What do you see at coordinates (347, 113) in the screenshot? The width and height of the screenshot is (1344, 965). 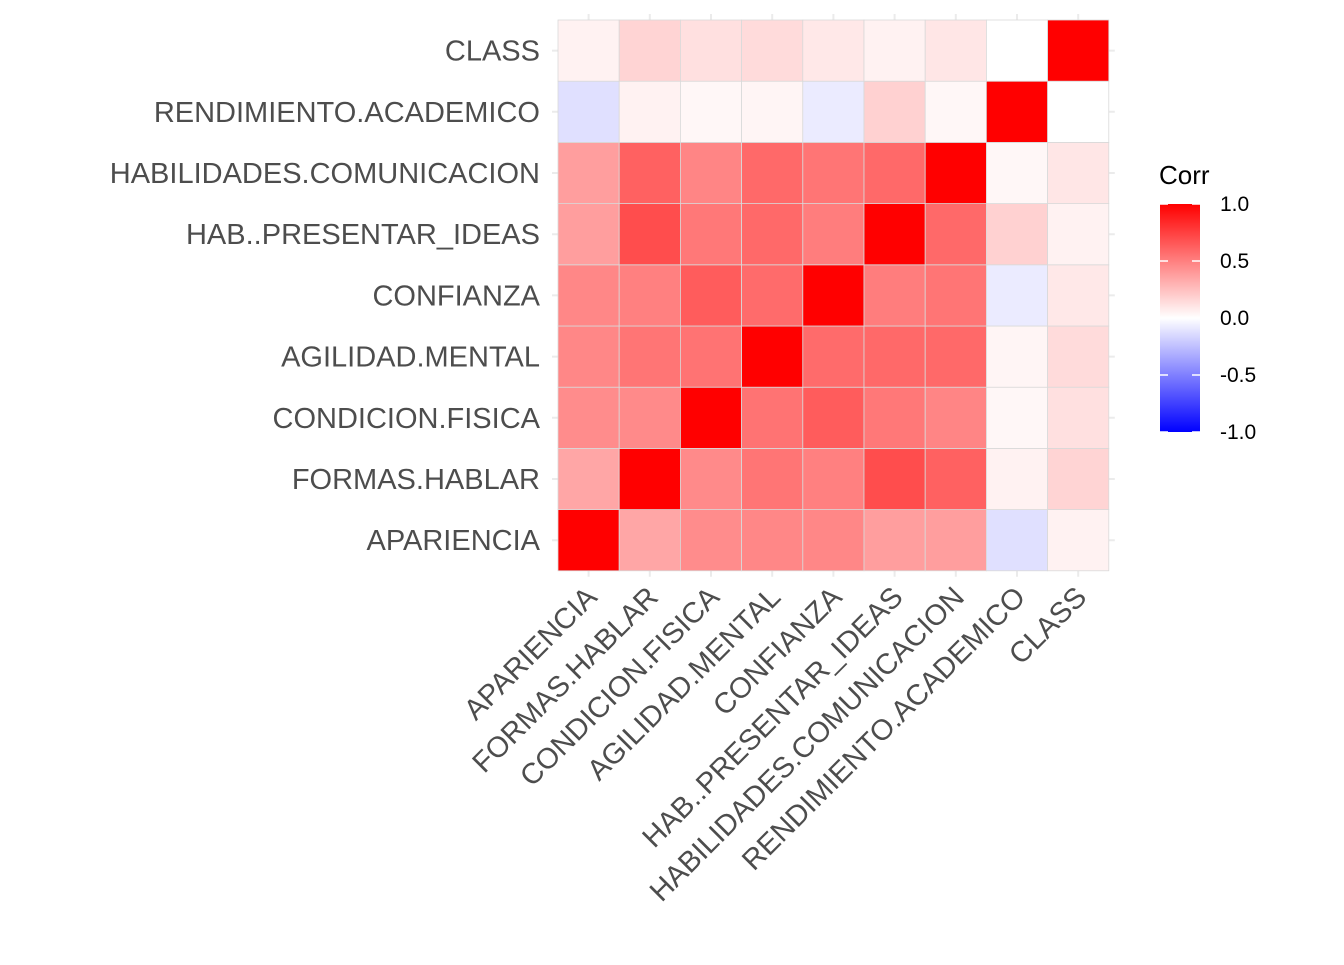 I see `y-tick-label: RENDIMIENTO.ACADEMICO` at bounding box center [347, 113].